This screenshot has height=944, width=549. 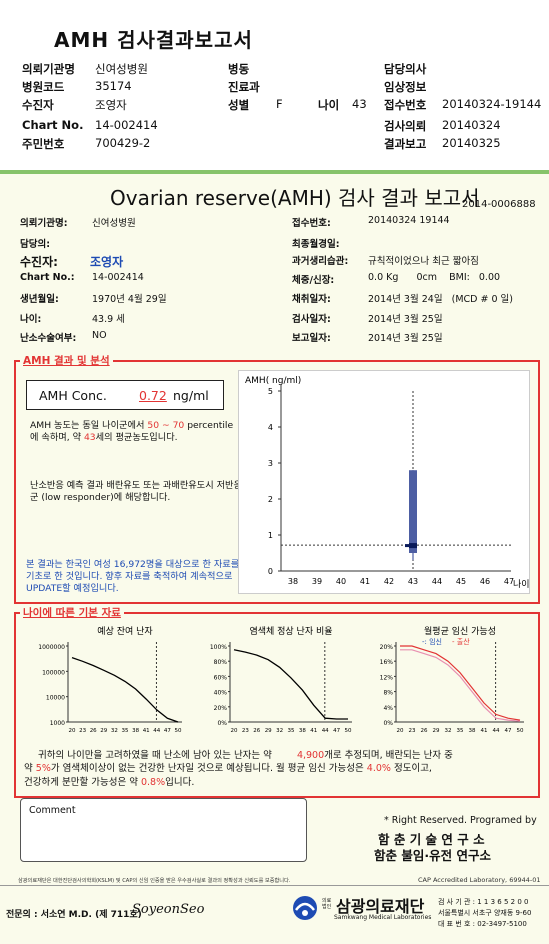 I want to click on amh-chart-frame: AMH( ng/ml) 0 1 2 3 4 5 38 39 40 41 42 43 44 45 46 47 나이, so click(x=384, y=482).